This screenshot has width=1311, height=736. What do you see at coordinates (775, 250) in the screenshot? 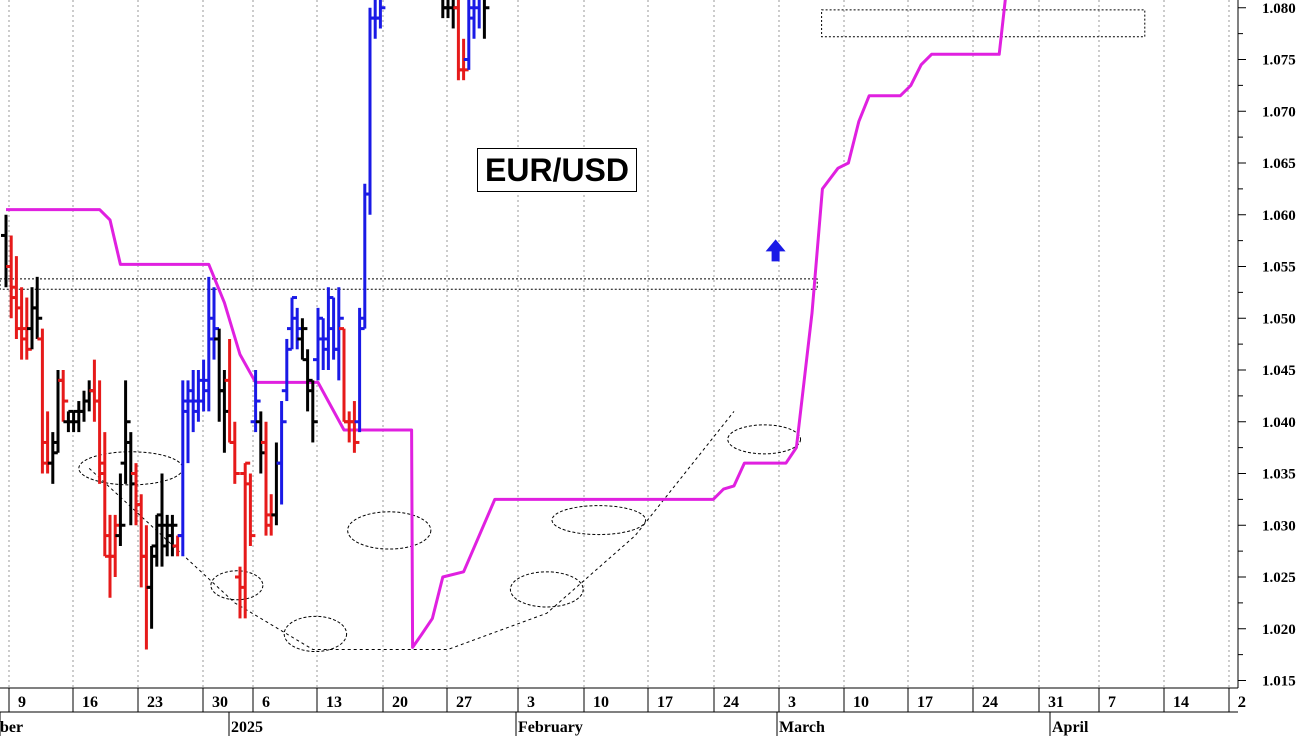
I see `up-arrow-icon` at bounding box center [775, 250].